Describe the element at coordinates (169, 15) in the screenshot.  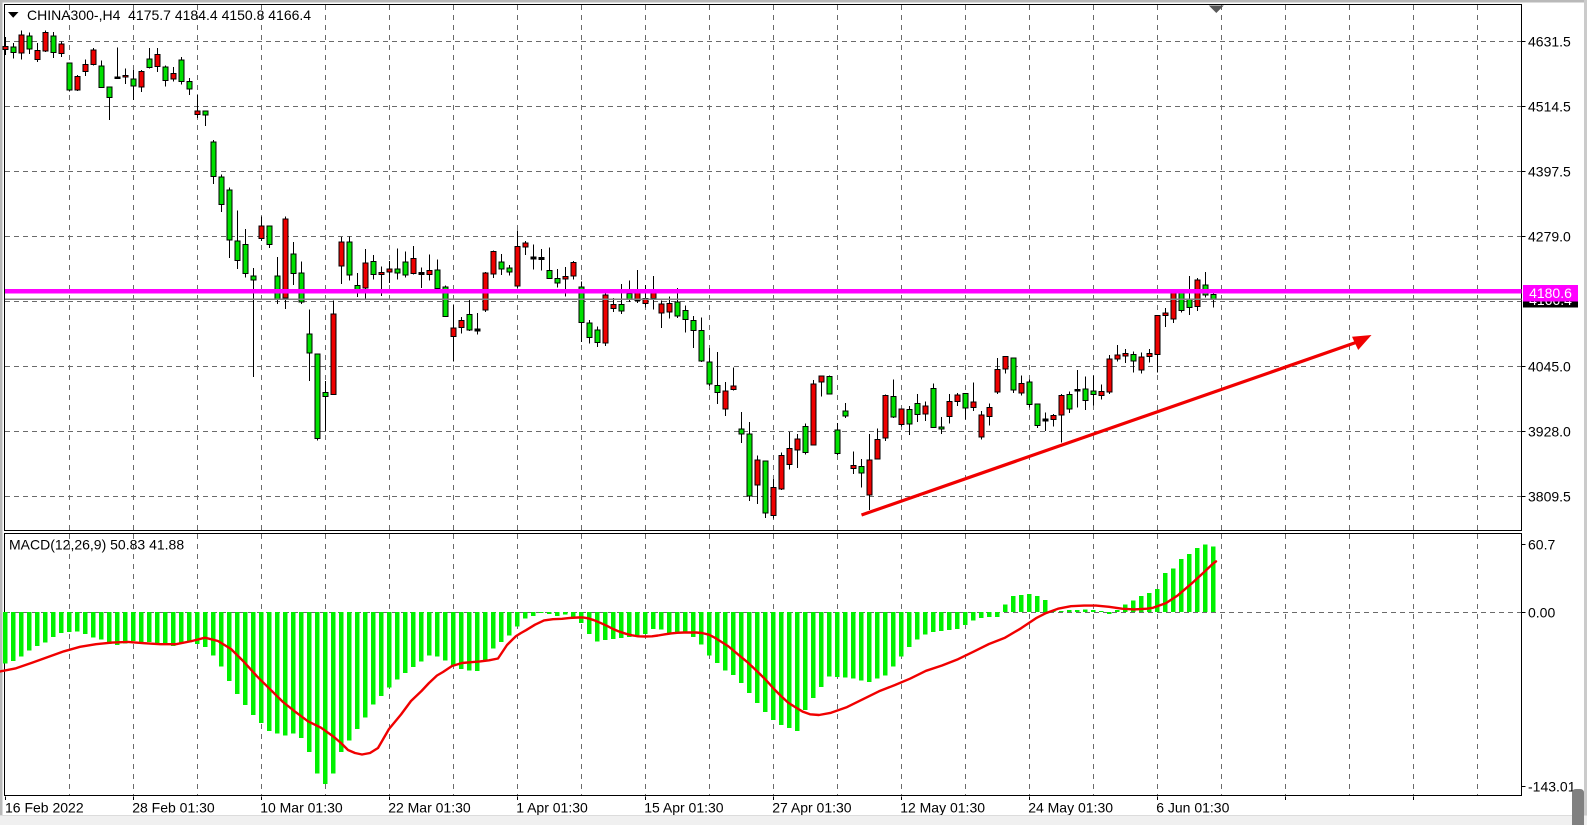
I see `svg-text:CHINA300-,H4 4175.7 4184.4 41: CHINA300-,H4 4175.7 4184.4 4150.8 4166.4` at that location.